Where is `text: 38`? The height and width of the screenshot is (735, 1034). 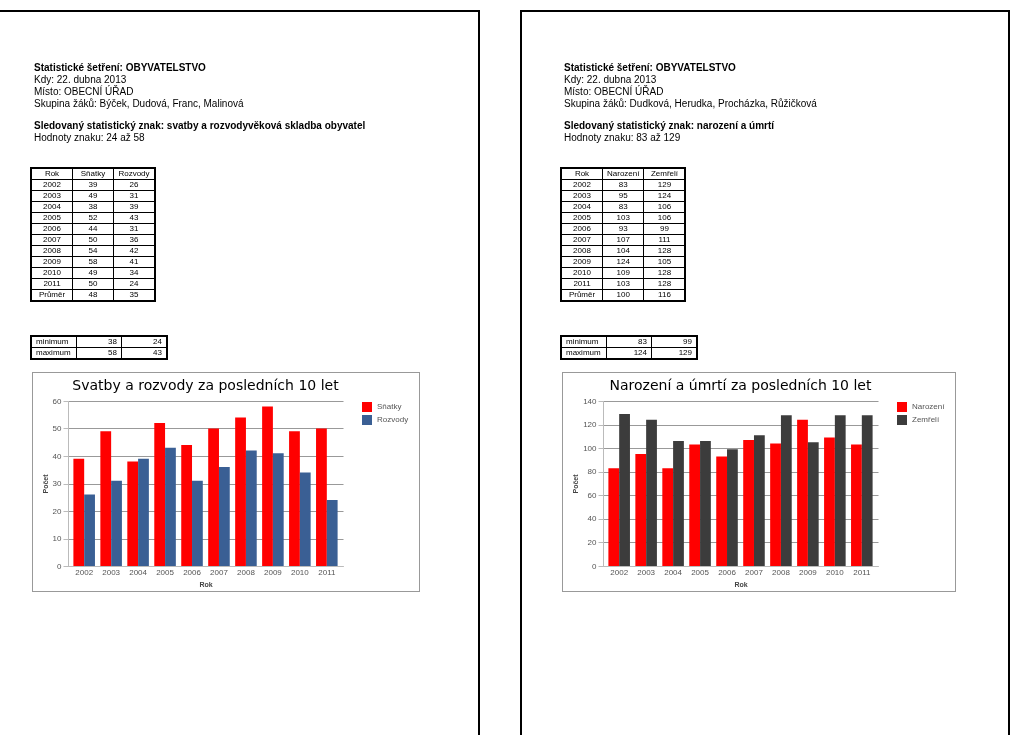 text: 38 is located at coordinates (99, 342).